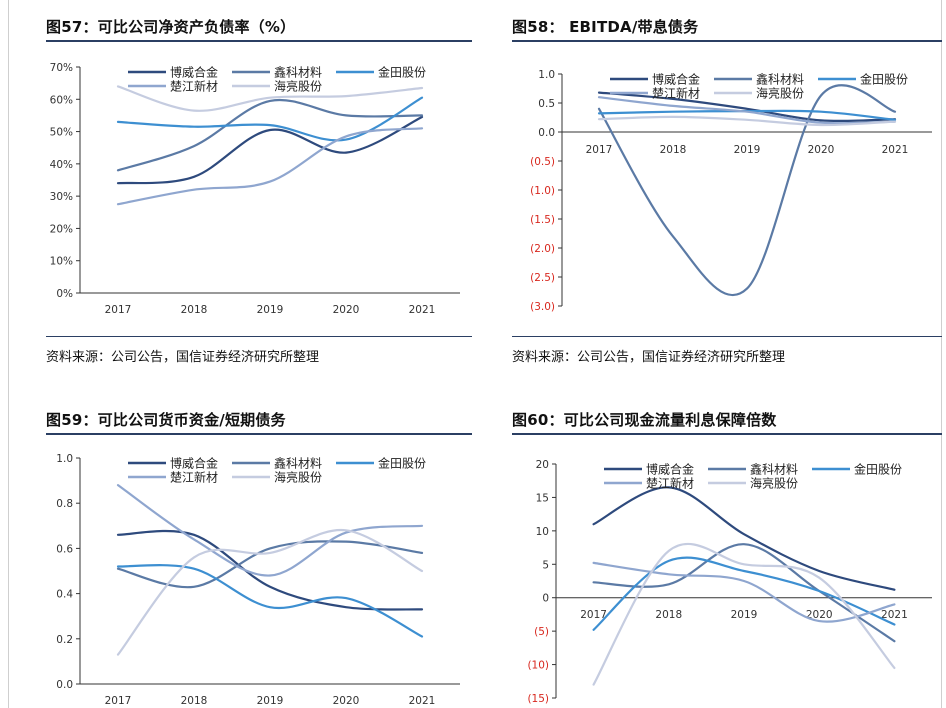 The height and width of the screenshot is (708, 946). What do you see at coordinates (545, 599) in the screenshot?
I see `y-tick-label: 0` at bounding box center [545, 599].